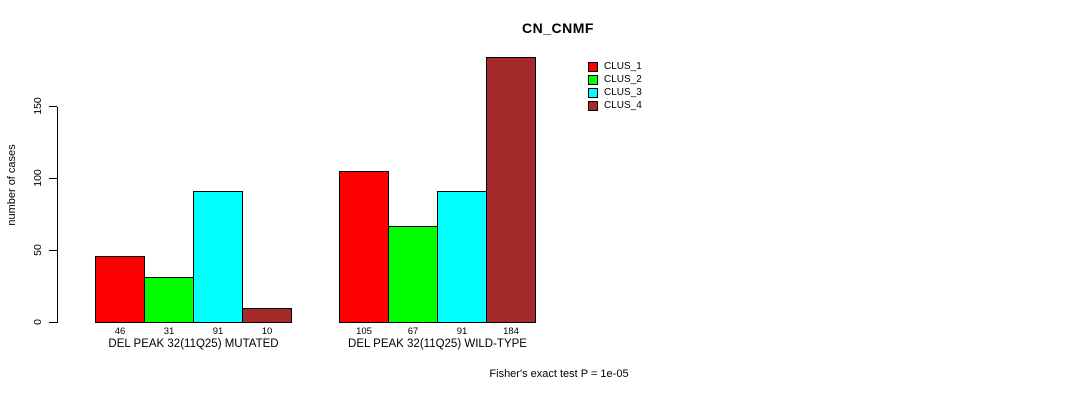  Describe the element at coordinates (120, 331) in the screenshot. I see `bar-value-label: 46` at that location.